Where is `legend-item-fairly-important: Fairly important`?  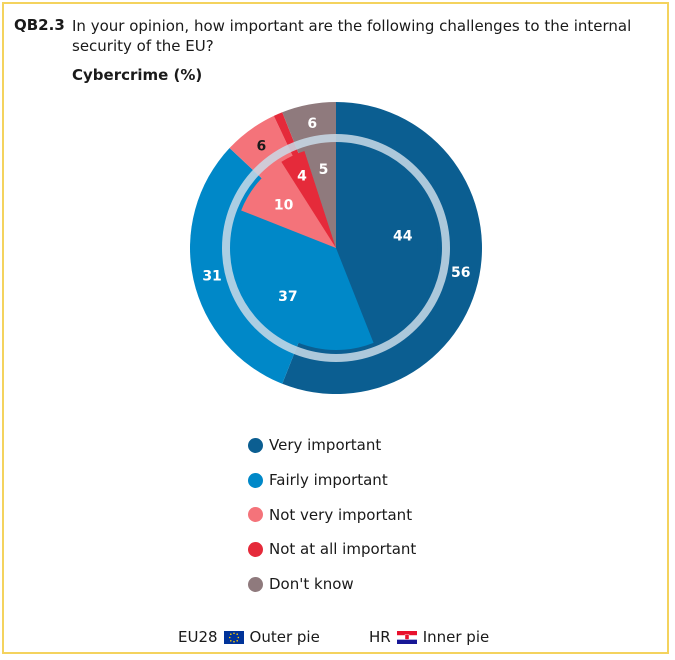 legend-item-fairly-important: Fairly important is located at coordinates (332, 480).